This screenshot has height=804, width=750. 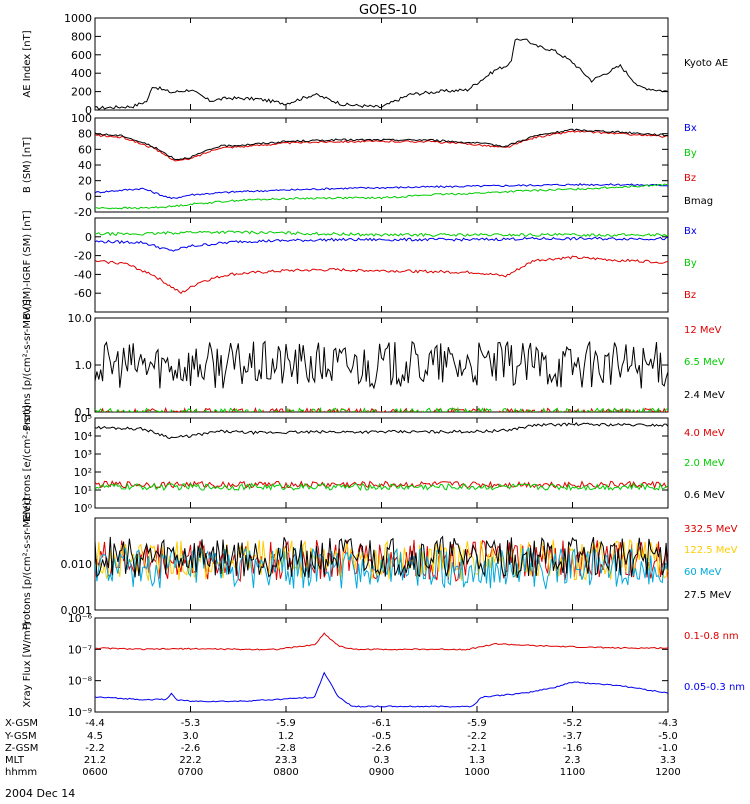 What do you see at coordinates (81, 92) in the screenshot?
I see `y-tick-label: 200` at bounding box center [81, 92].